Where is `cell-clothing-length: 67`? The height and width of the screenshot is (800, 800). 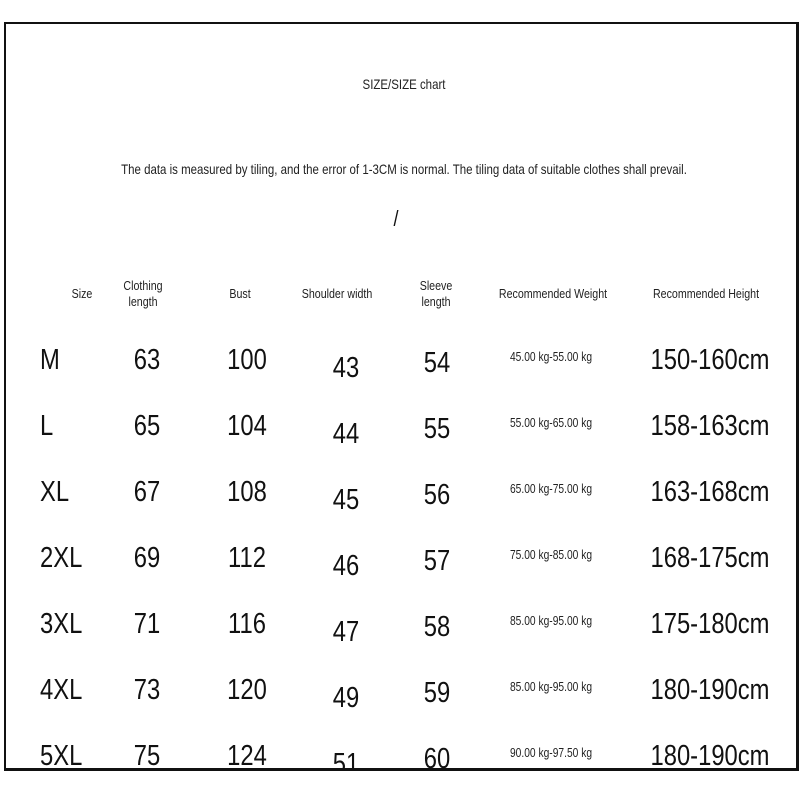 cell-clothing-length: 67 is located at coordinates (147, 492).